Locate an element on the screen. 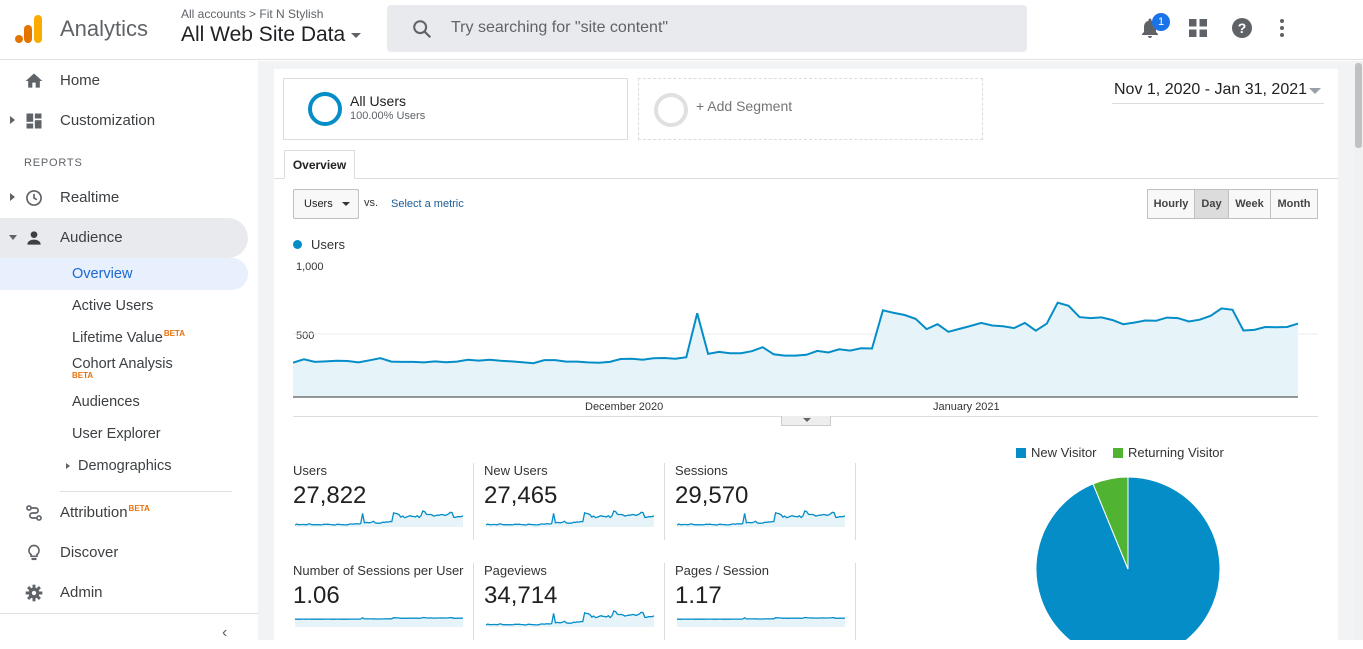 This screenshot has height=649, width=1363. reports-heading: REPORTS is located at coordinates (53, 163).